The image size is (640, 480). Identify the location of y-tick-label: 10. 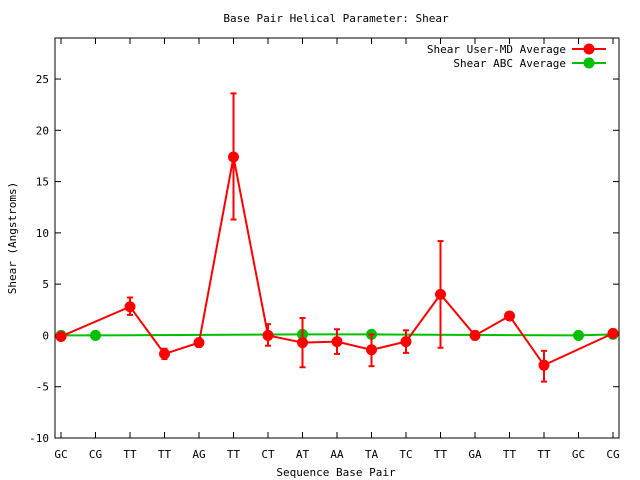
(42, 233).